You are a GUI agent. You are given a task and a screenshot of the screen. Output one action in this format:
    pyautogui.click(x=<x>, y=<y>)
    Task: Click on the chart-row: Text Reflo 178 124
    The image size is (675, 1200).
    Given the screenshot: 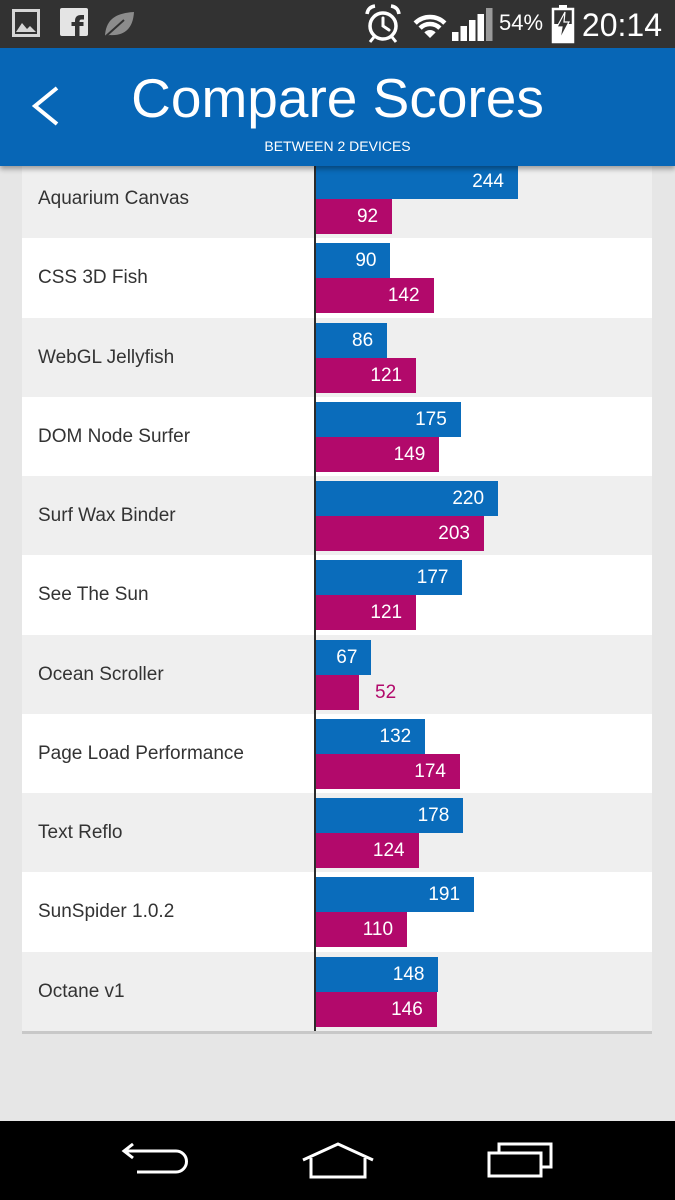 What is the action you would take?
    pyautogui.click(x=337, y=833)
    